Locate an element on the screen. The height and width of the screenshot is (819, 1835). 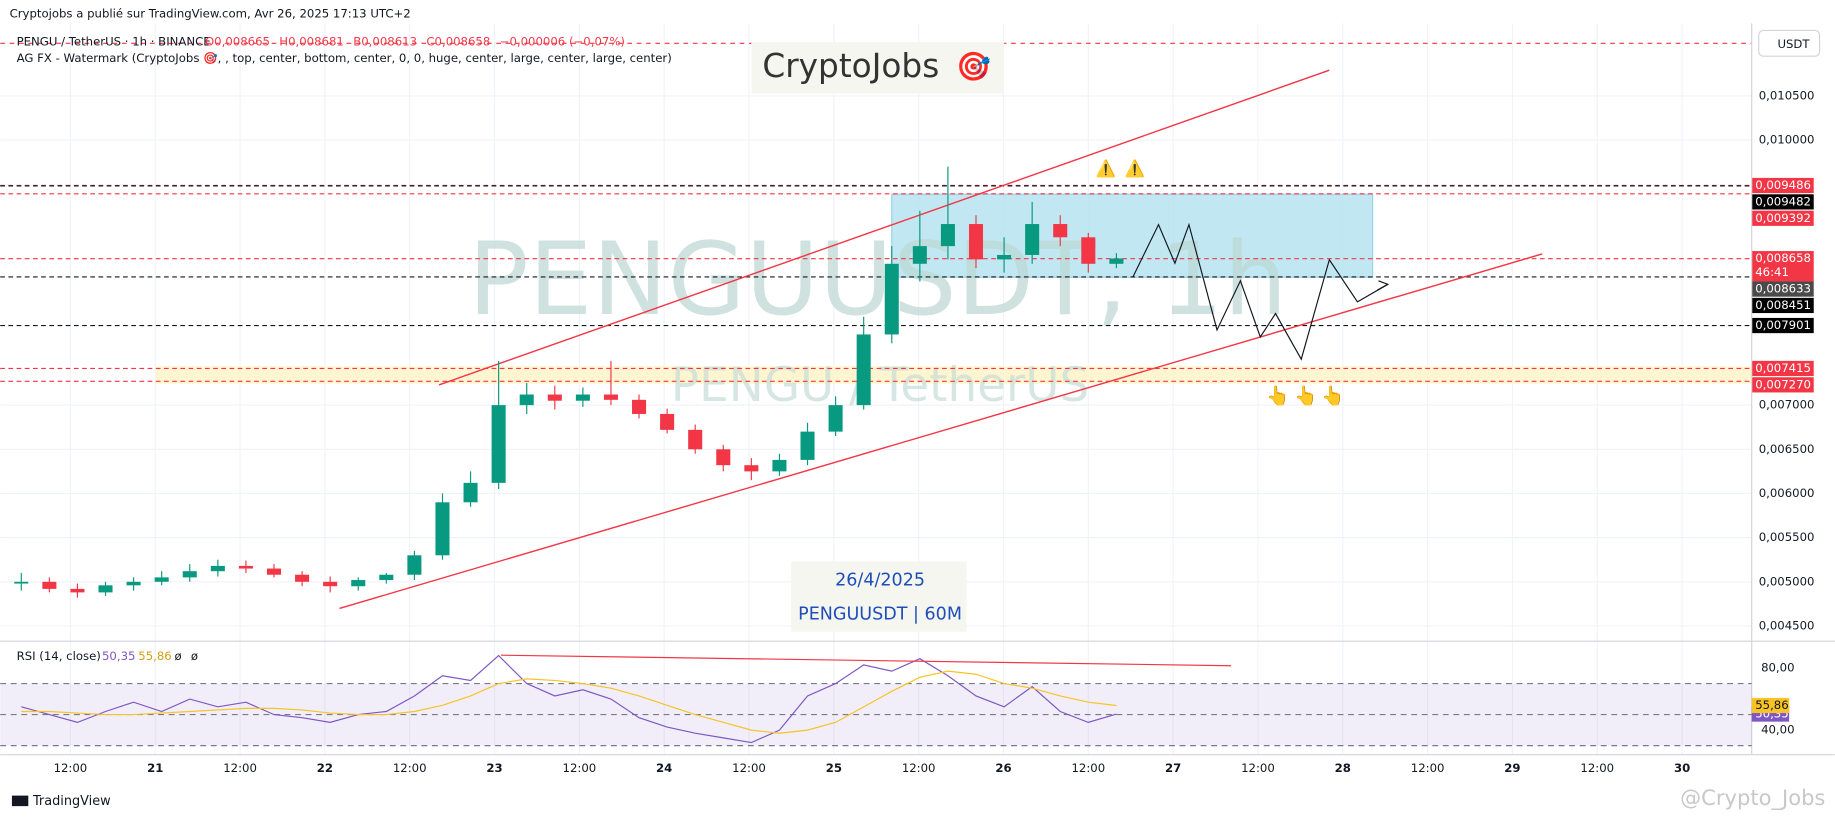
rsi-value-box is located at coordinates (1770, 705).